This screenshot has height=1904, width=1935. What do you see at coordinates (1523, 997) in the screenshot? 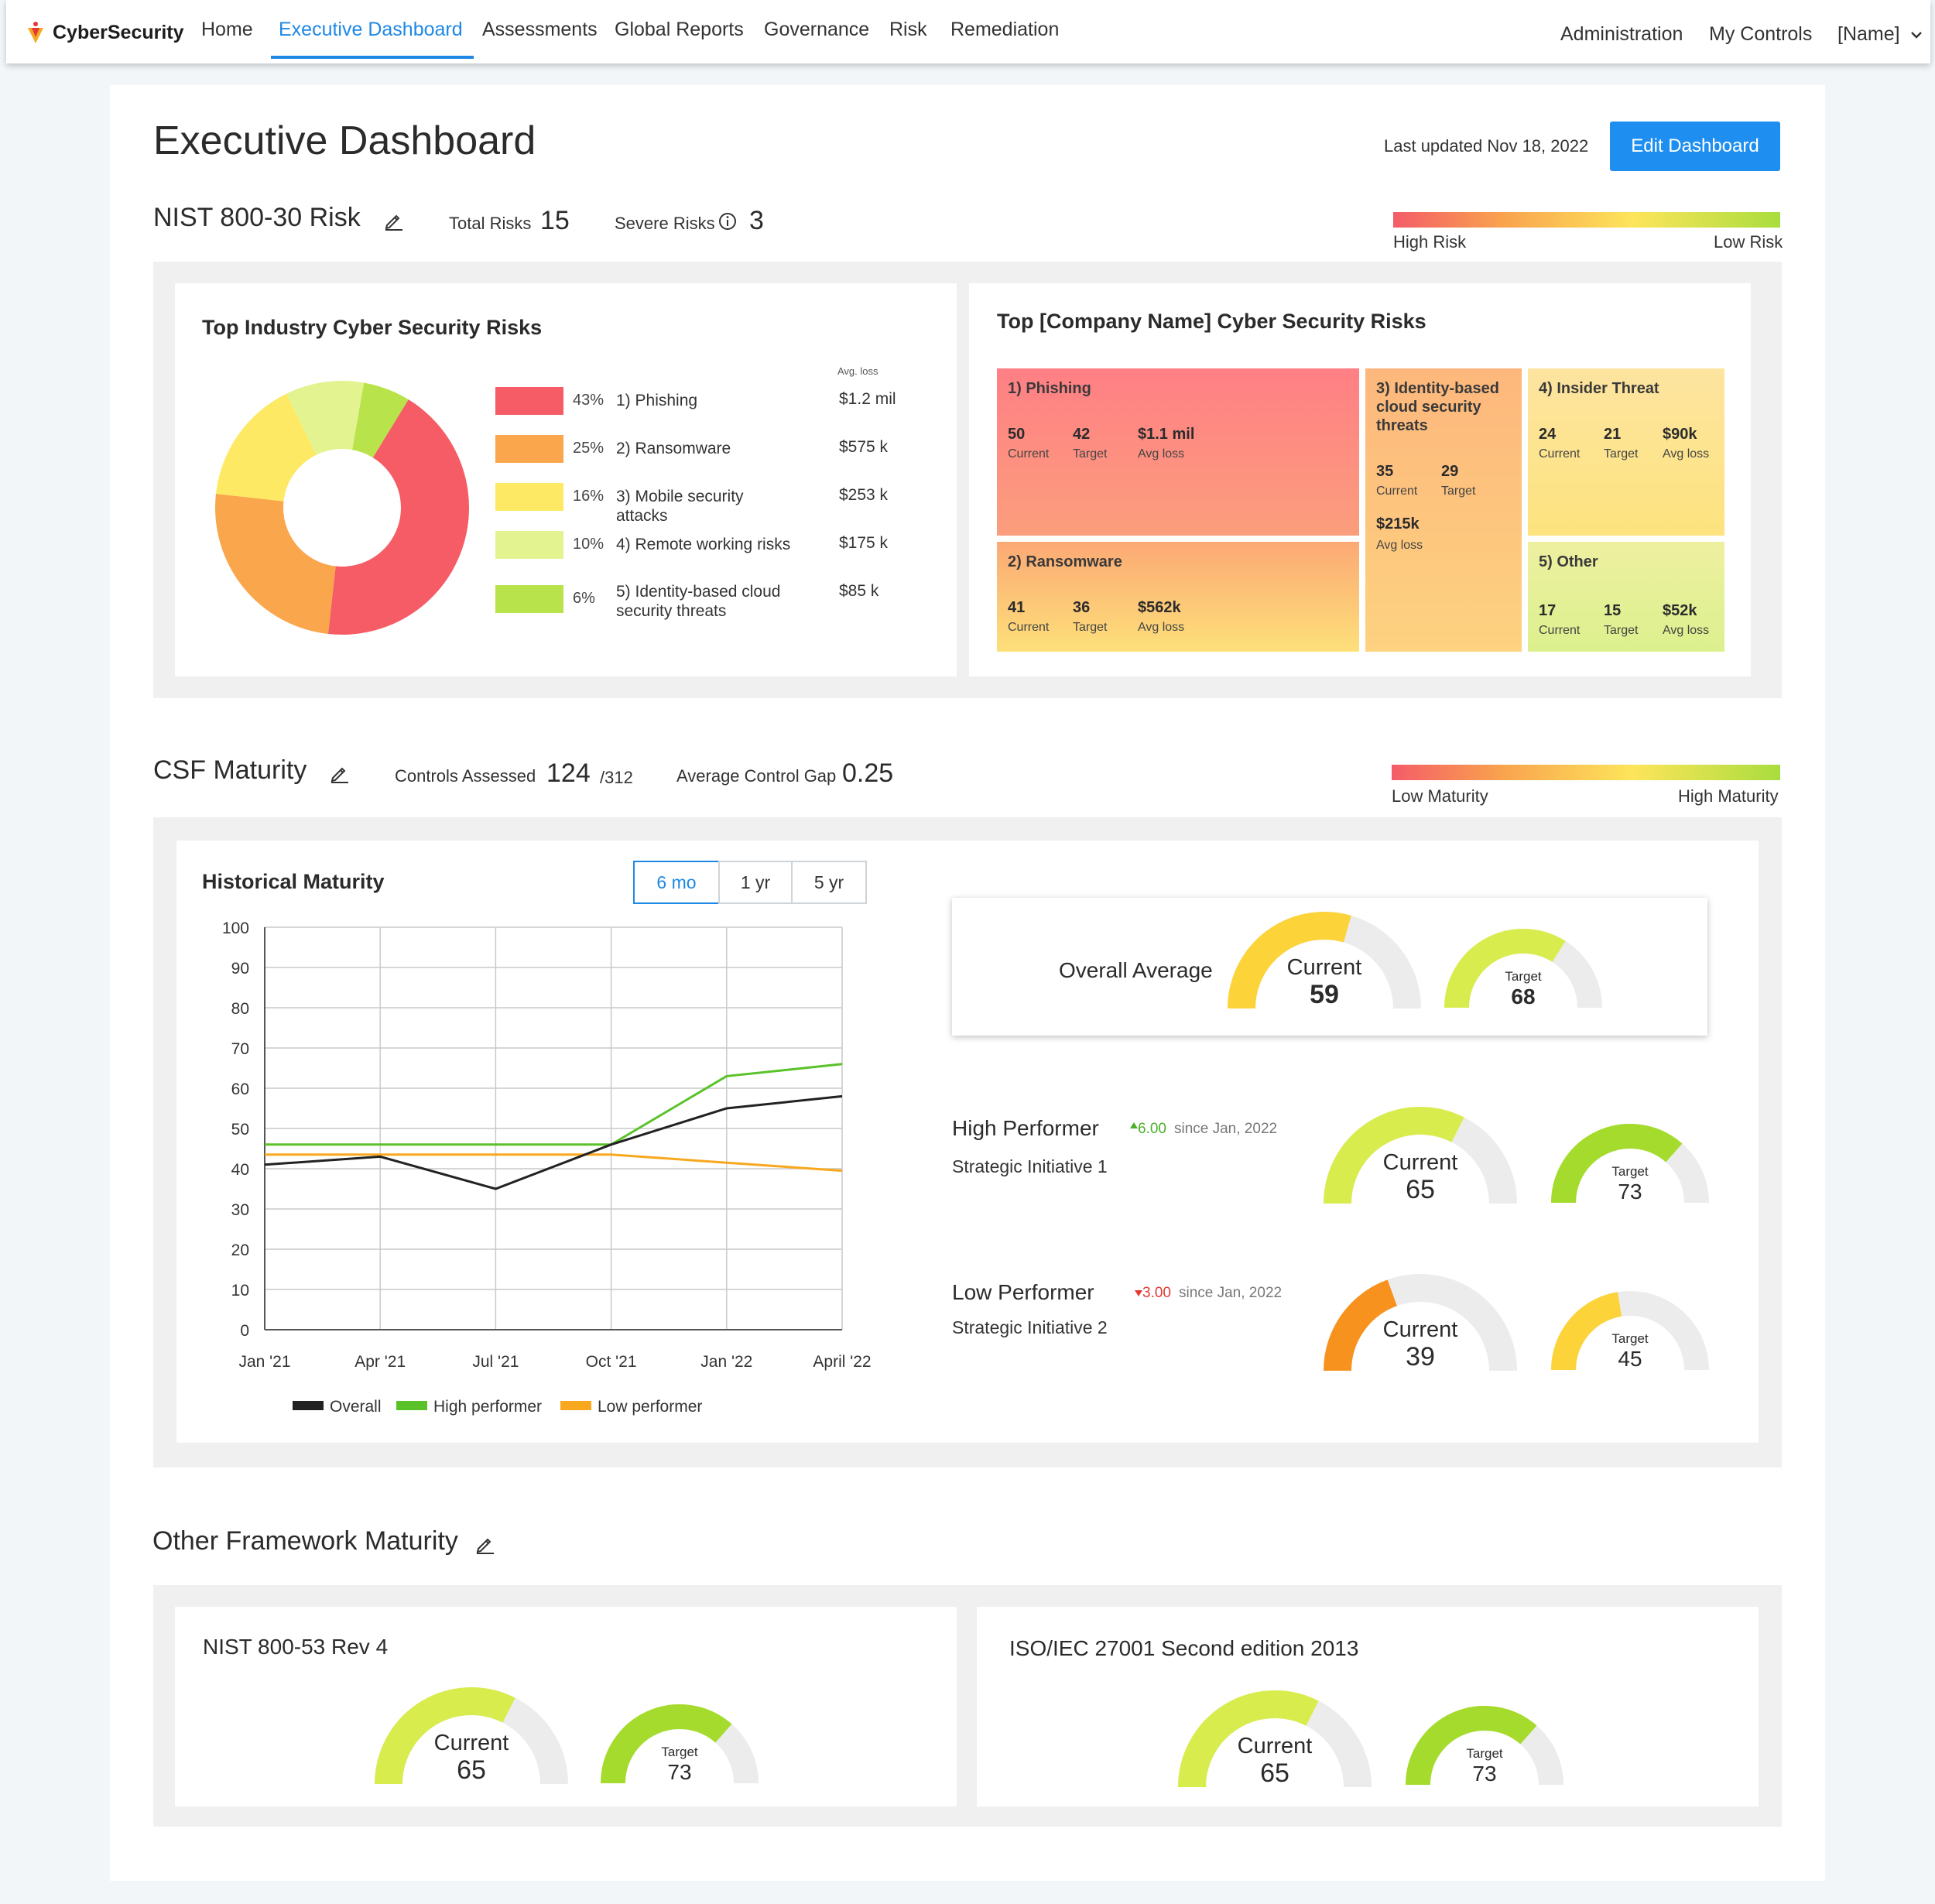
I see `gauge-value: 68` at bounding box center [1523, 997].